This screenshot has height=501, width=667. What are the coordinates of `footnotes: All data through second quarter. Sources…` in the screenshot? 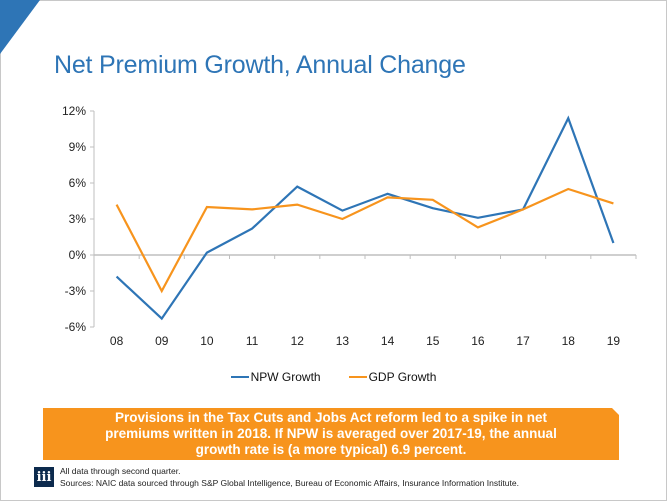 It's located at (289, 477).